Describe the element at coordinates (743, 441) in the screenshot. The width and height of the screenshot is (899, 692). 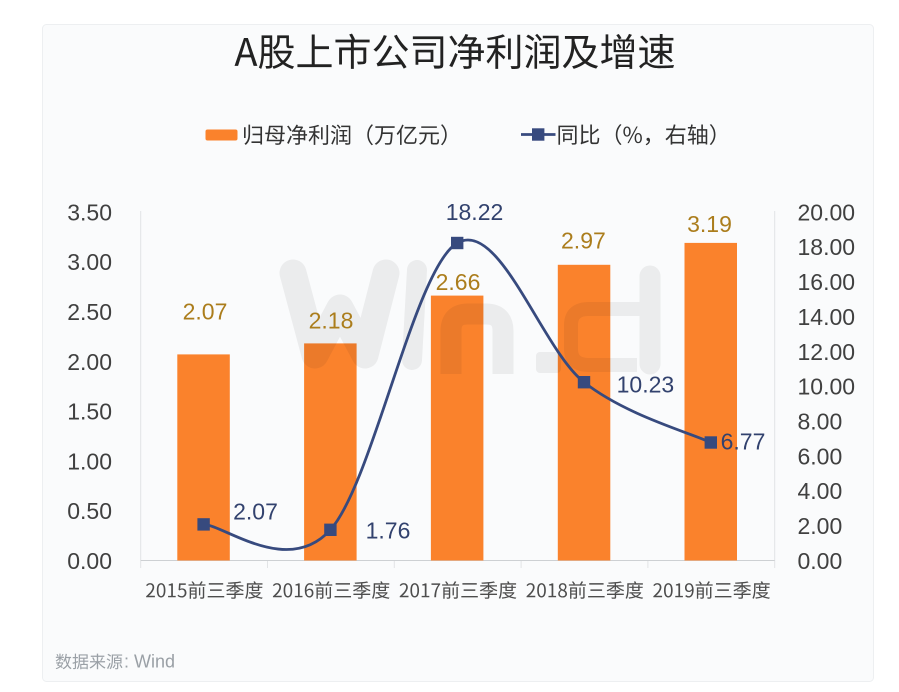
I see `svg-text: 6.77` at that location.